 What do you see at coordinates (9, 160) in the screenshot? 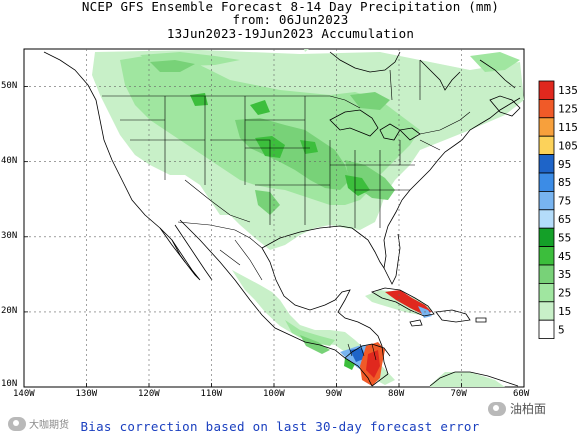
I see `lat-label: 40N` at bounding box center [9, 160].